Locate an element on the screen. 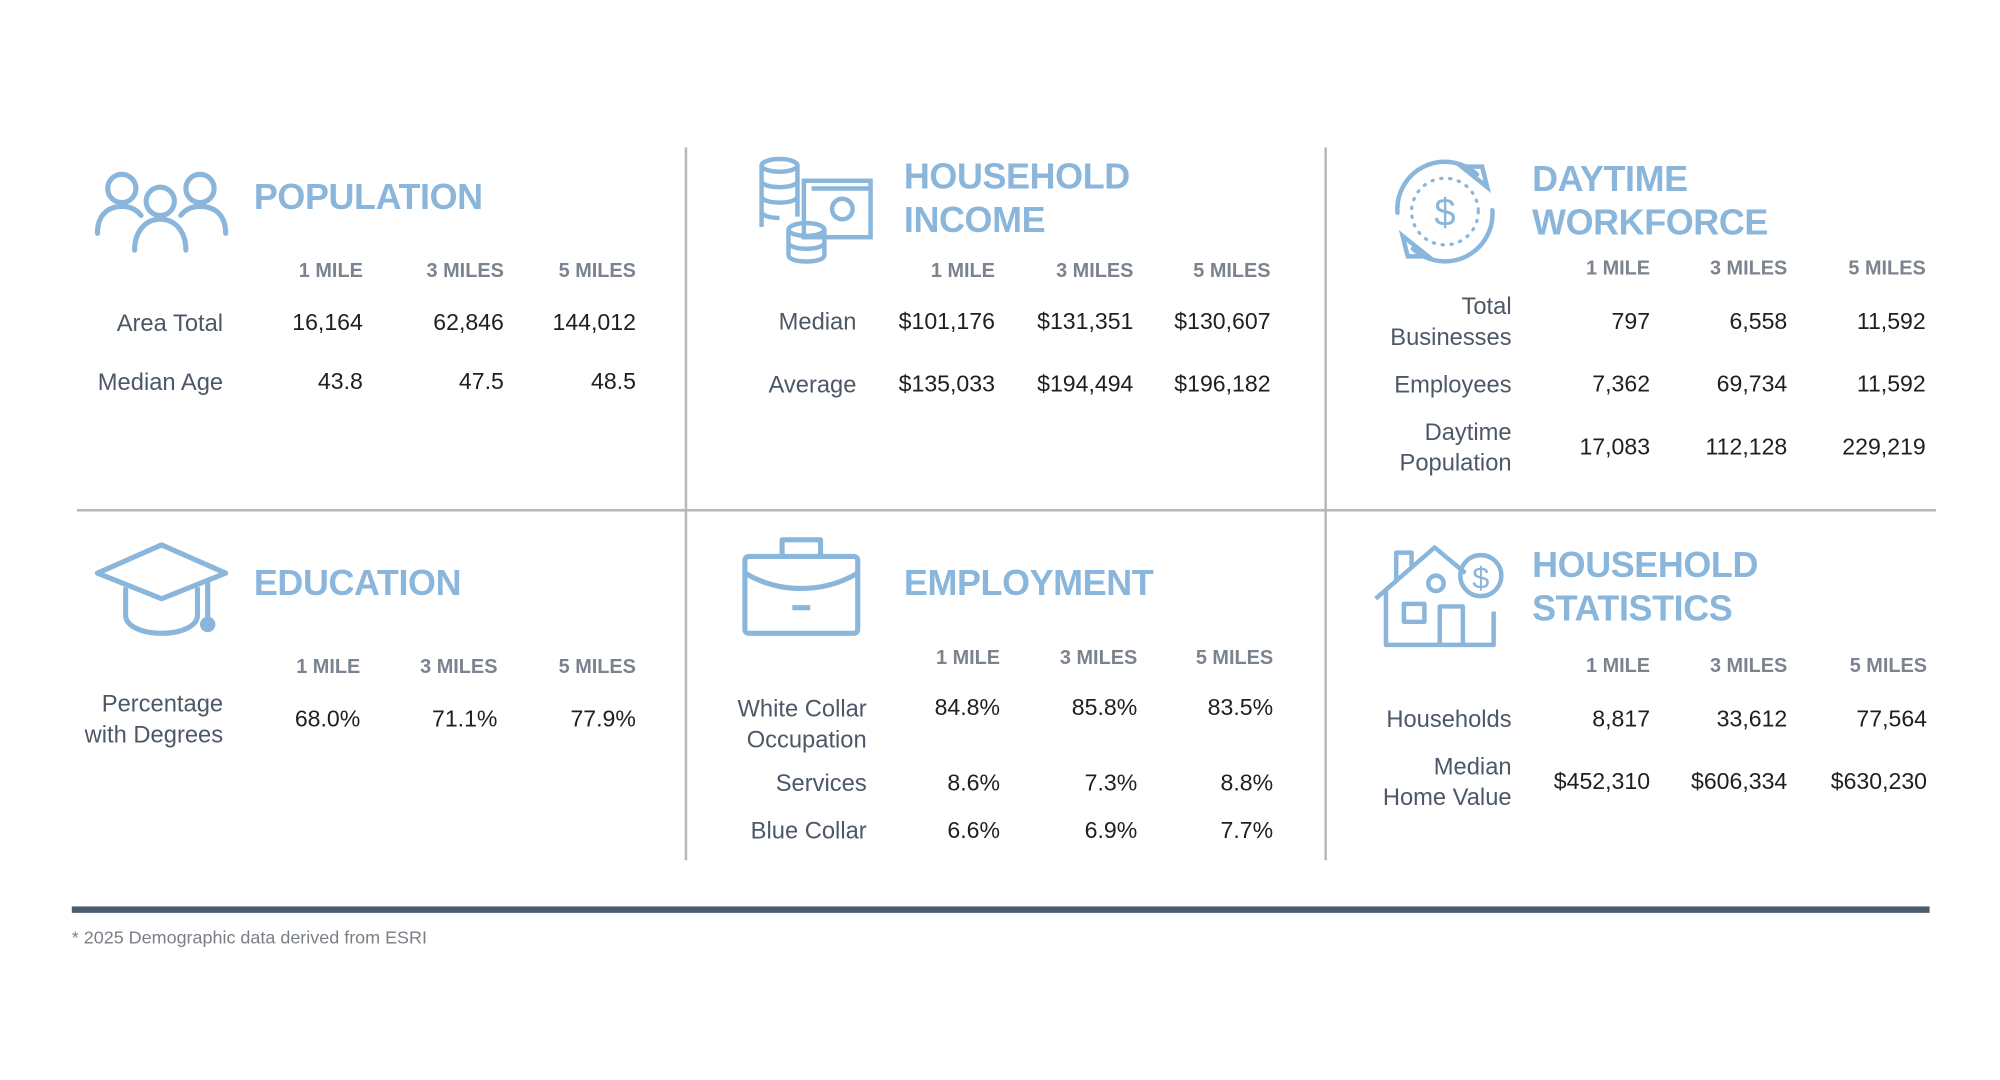  panel-title-line: INCOME is located at coordinates (974, 220).